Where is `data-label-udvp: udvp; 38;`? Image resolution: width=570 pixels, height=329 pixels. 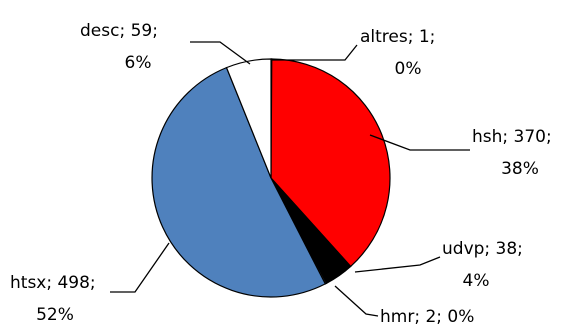 data-label-udvp: udvp; 38; is located at coordinates (482, 249).